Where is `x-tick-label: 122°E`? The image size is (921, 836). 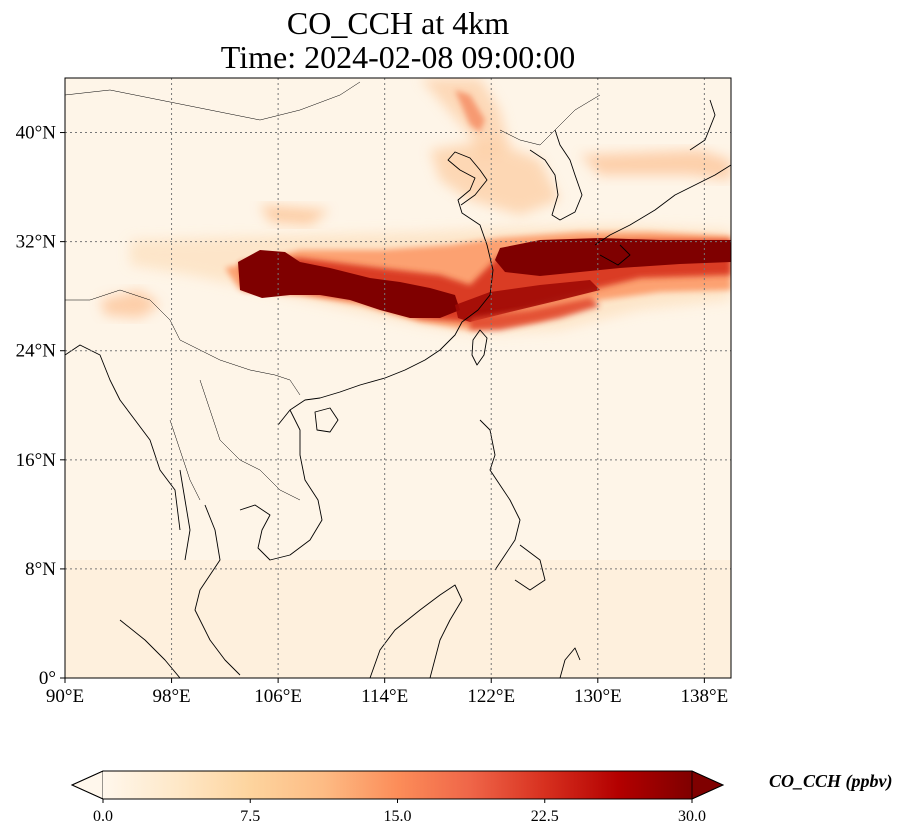 x-tick-label: 122°E is located at coordinates (491, 696).